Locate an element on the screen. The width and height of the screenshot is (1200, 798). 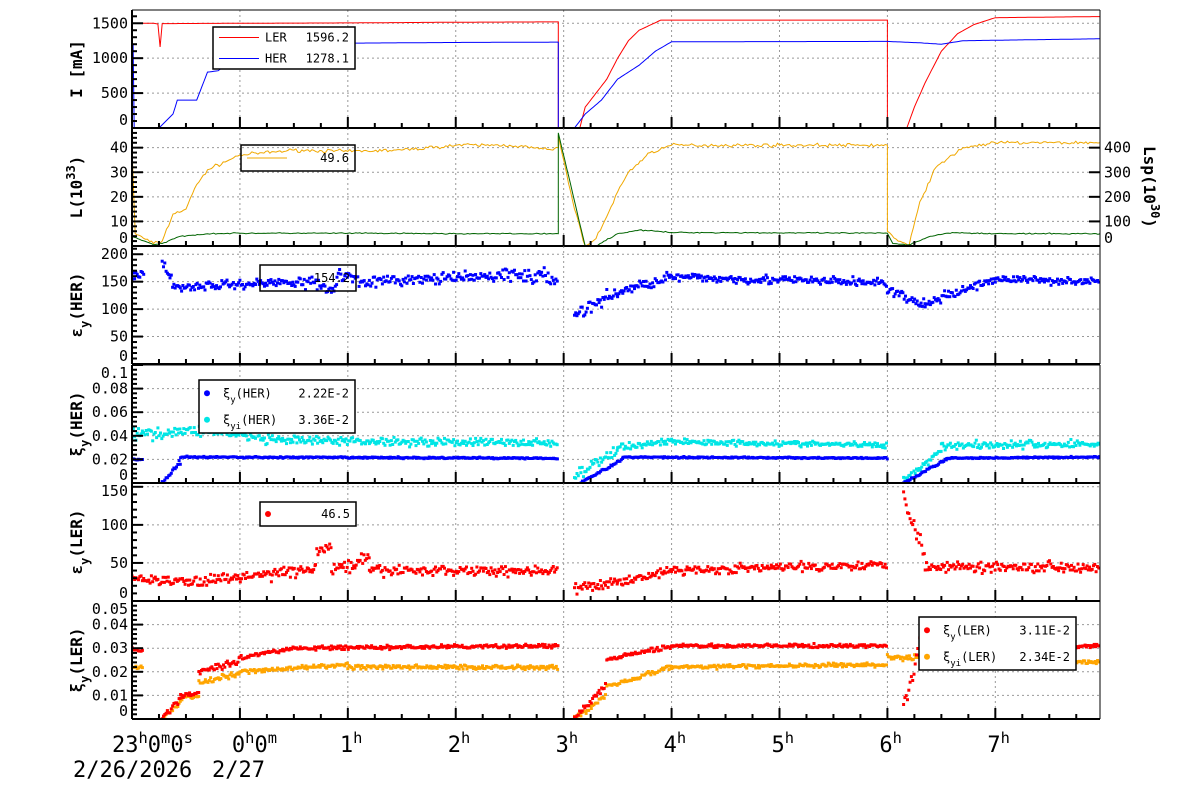
y-axis-label-rest: (LER) is located at coordinates (76, 651).